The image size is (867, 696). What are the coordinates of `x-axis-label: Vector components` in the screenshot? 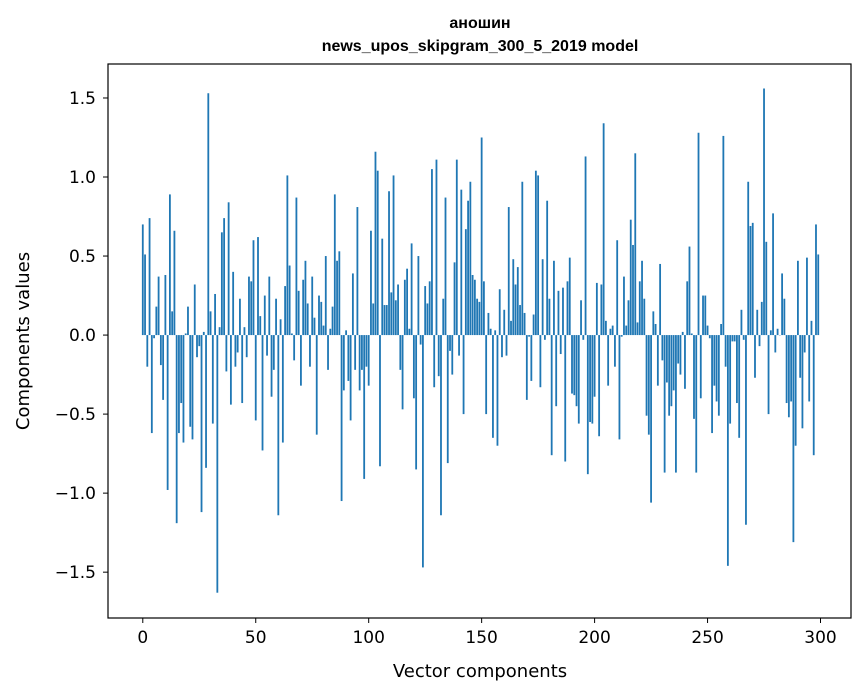 It's located at (480, 671).